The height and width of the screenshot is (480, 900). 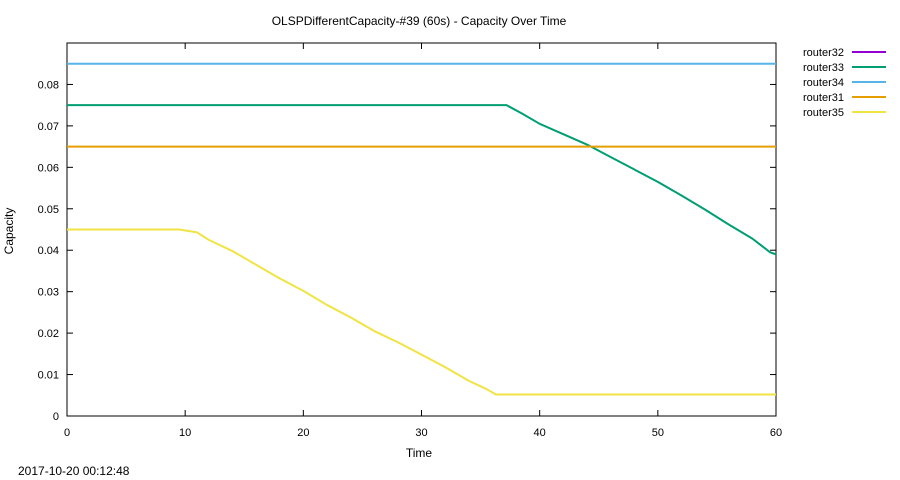 I want to click on x-axis-label: Time, so click(x=419, y=453).